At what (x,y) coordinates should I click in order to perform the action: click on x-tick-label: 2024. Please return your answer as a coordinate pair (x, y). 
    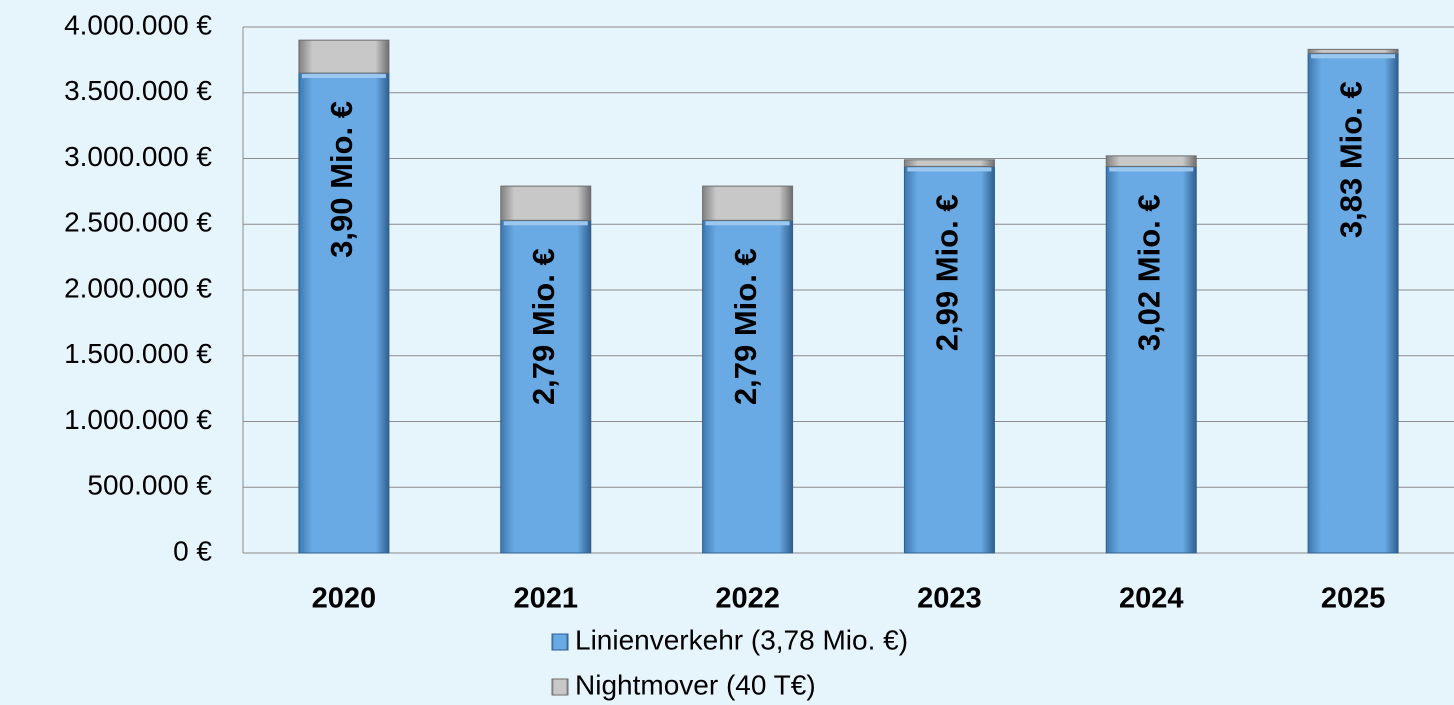
    Looking at the image, I should click on (1151, 599).